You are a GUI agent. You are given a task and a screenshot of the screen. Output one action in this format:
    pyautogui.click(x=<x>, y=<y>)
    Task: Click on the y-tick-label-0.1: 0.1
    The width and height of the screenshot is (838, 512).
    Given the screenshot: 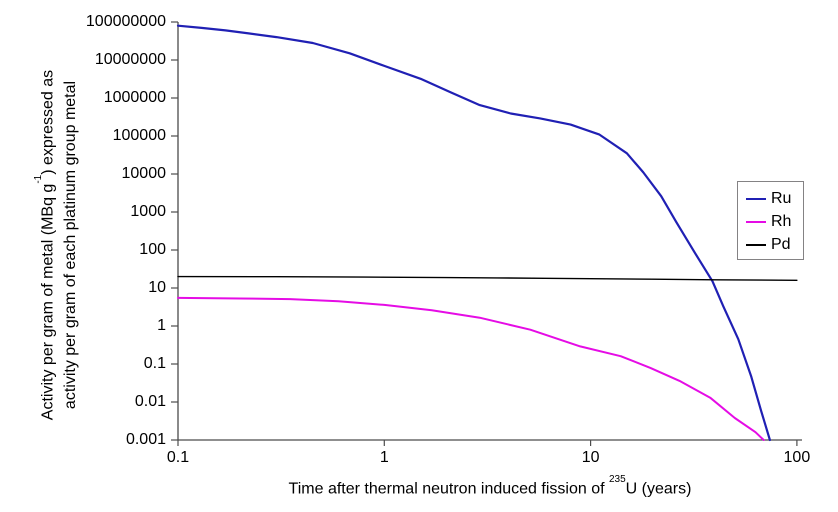 What is the action you would take?
    pyautogui.click(x=154, y=363)
    